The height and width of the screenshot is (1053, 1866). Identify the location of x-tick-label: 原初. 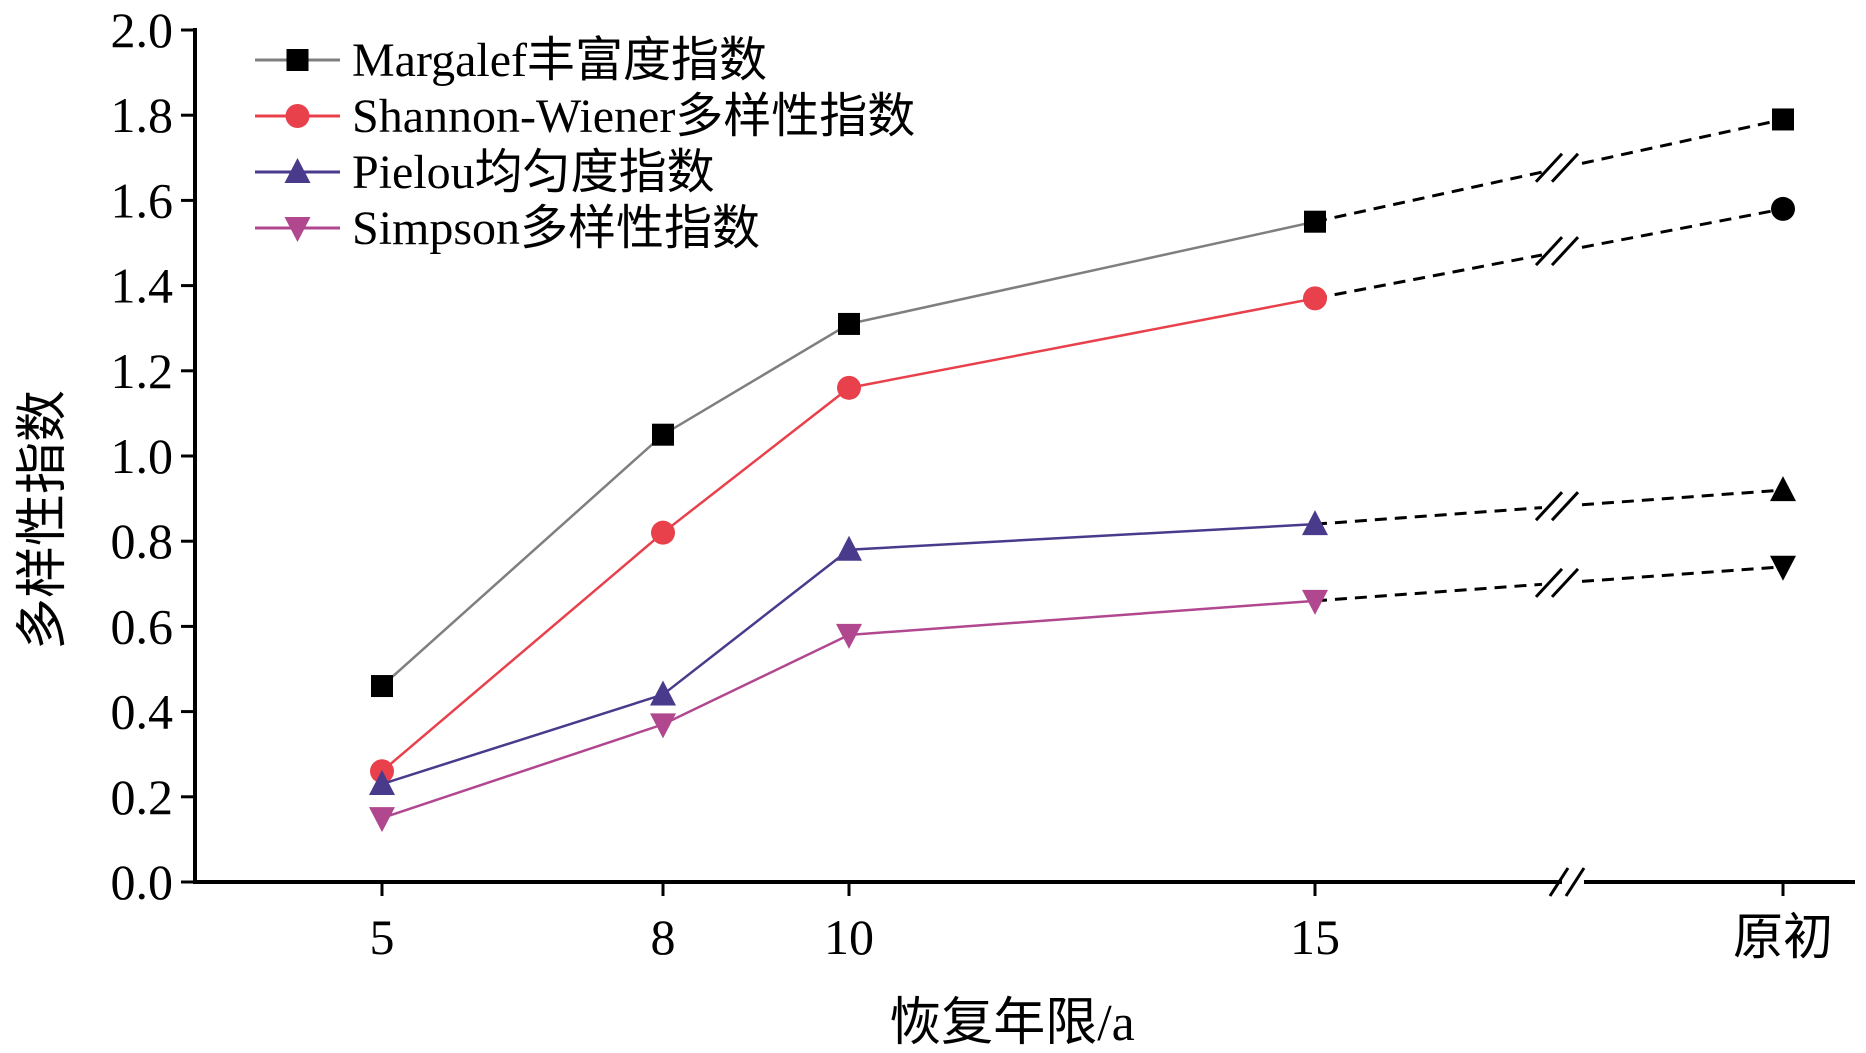
(1783, 937).